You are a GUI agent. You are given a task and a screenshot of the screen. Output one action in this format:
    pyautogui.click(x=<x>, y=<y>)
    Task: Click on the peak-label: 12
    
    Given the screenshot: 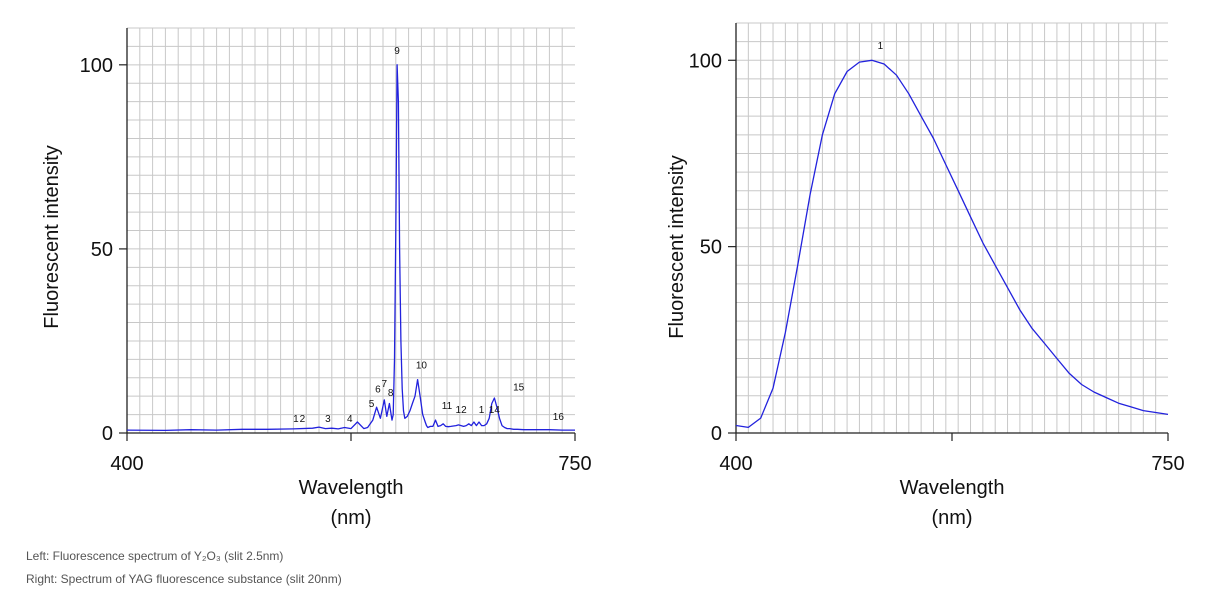 What is the action you would take?
    pyautogui.click(x=462, y=410)
    